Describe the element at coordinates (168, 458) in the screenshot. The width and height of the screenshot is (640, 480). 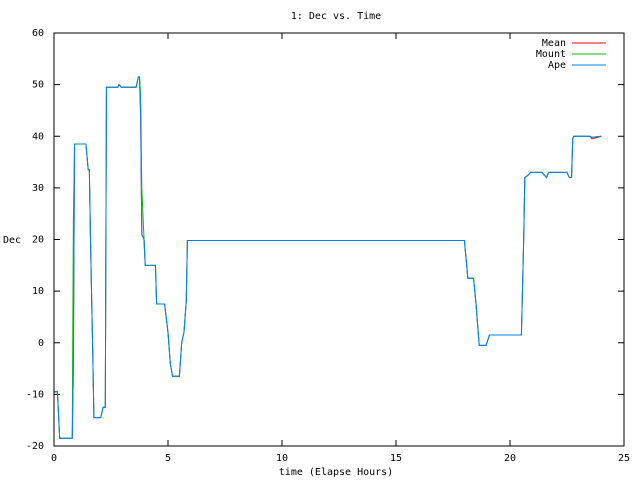
I see `x-tick-label: 5` at that location.